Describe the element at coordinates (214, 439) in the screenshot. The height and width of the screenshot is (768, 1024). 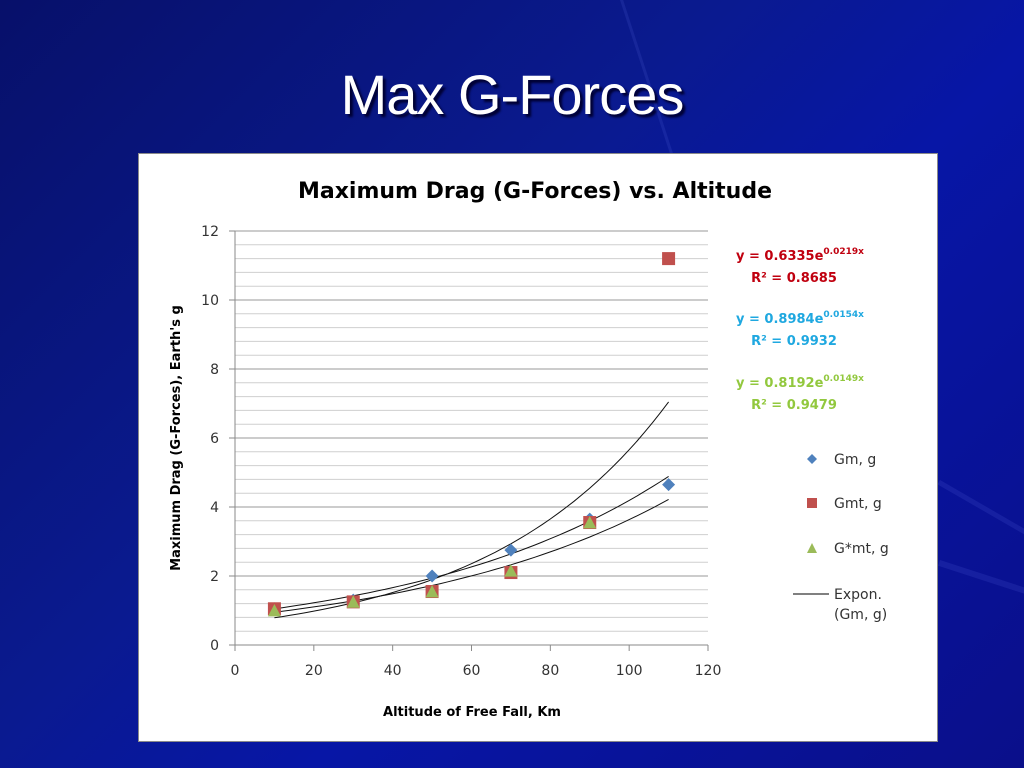
I see `y-tick-label: 6` at that location.